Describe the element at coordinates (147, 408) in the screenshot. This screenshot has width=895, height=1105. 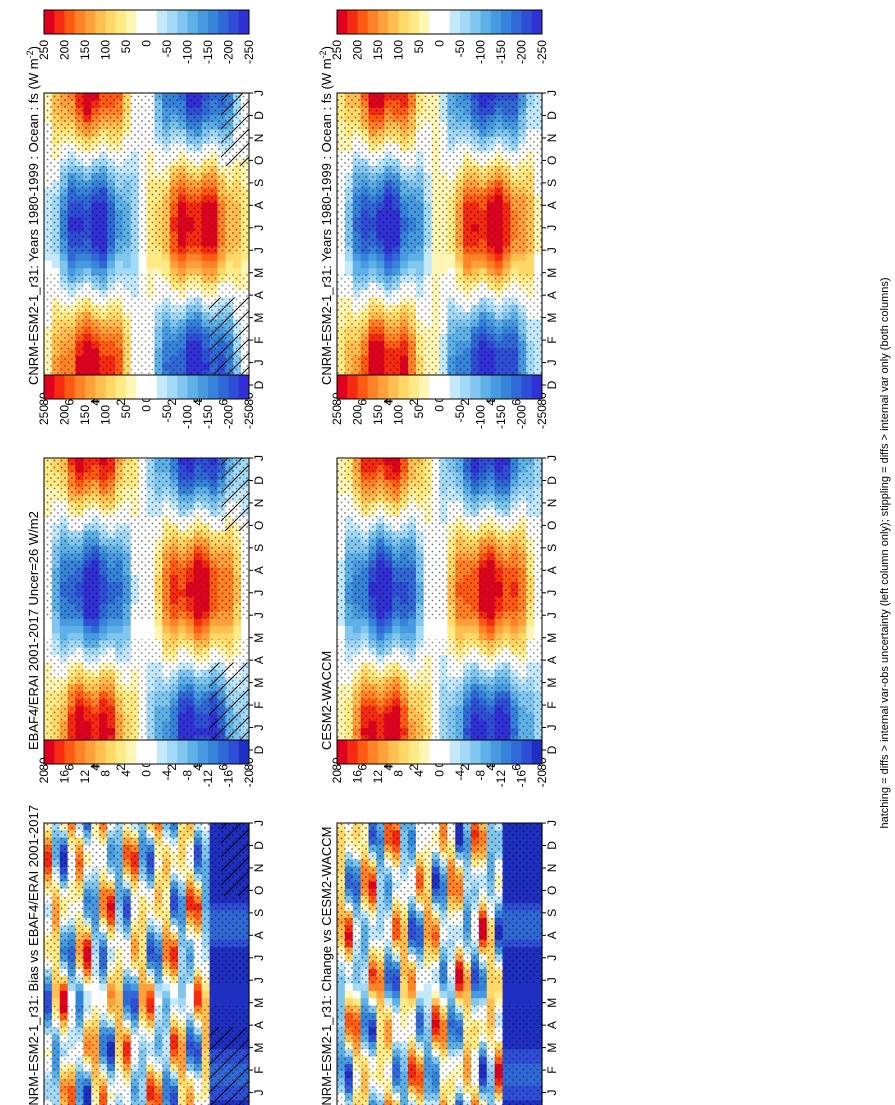
I see `colorbar-label: 0` at that location.